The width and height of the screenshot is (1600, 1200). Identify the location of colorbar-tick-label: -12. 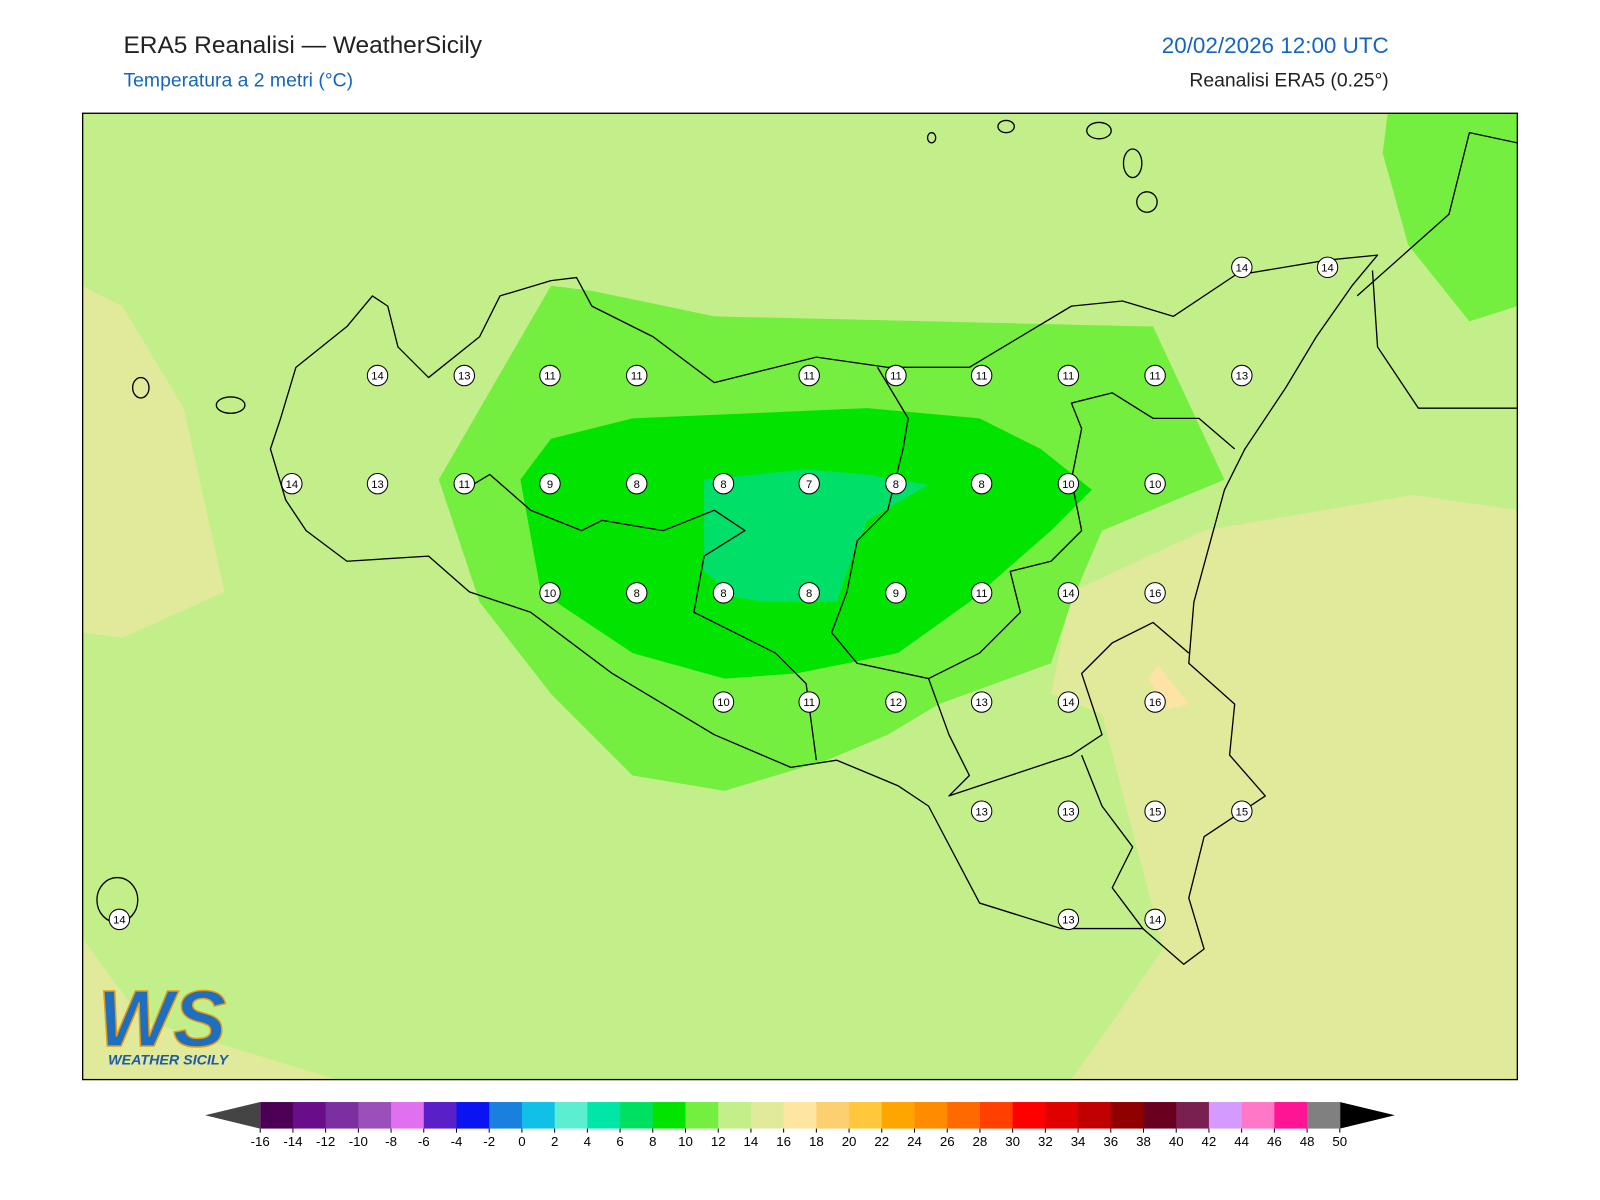
(325, 1141).